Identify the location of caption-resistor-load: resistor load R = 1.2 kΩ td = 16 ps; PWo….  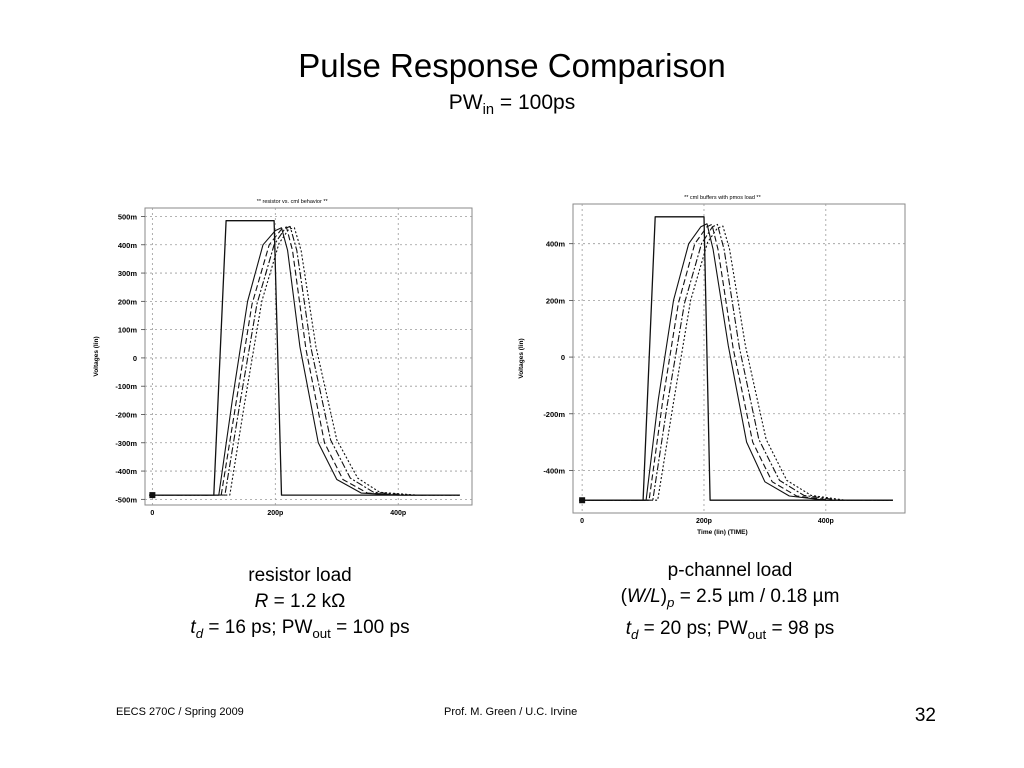
(300, 605).